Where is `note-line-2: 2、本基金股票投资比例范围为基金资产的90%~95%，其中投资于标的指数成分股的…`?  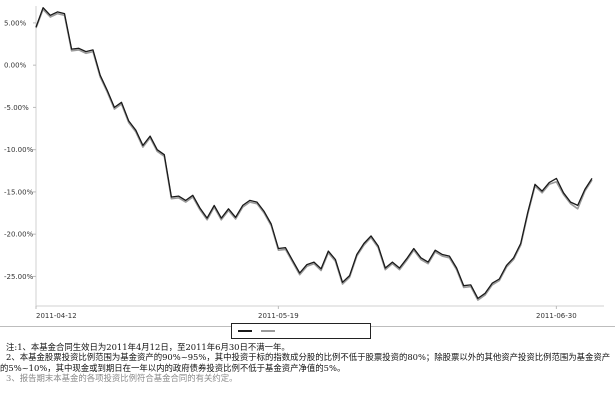
note-line-2: 2、本基金股票投资比例范围为基金资产的90%~95%，其中投资于标的指数成分股的… is located at coordinates (305, 362).